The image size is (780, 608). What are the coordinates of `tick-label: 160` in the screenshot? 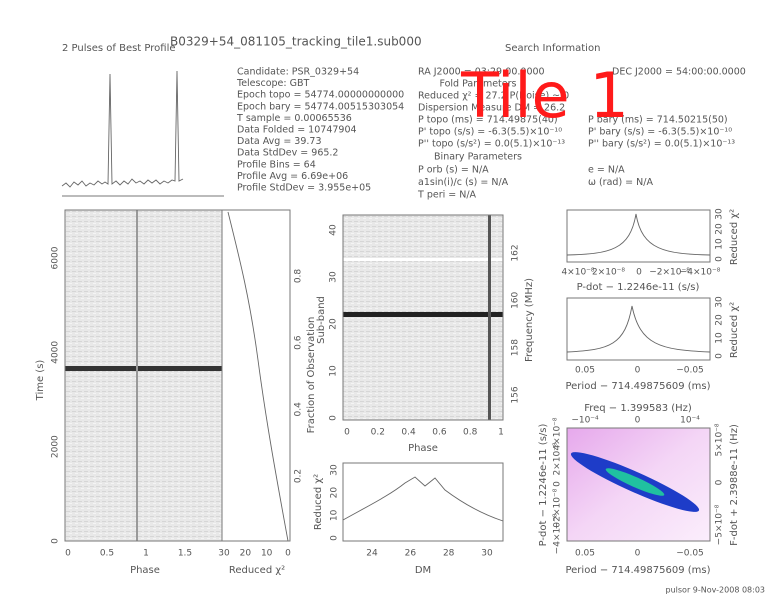 It's located at (516, 299).